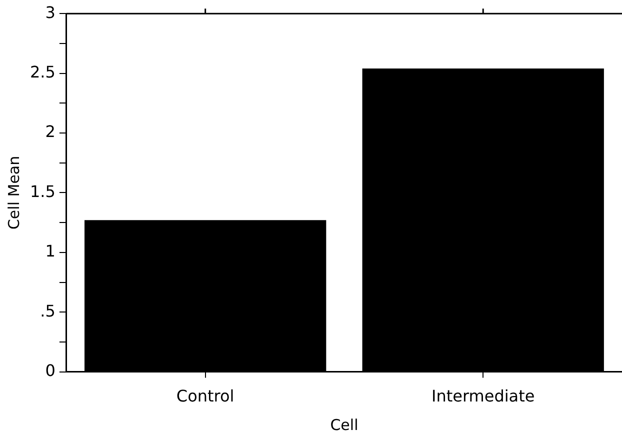 The image size is (622, 437). Describe the element at coordinates (48, 310) in the screenshot. I see `y-tick-label: .5` at that location.